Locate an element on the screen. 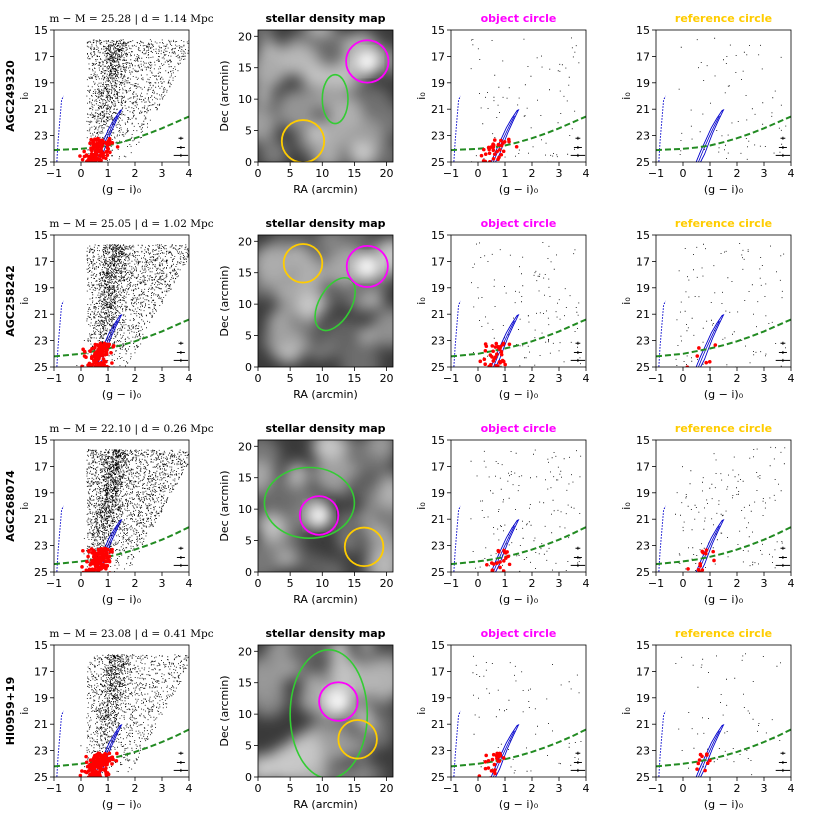  isochrone-curve is located at coordinates (503, 138).